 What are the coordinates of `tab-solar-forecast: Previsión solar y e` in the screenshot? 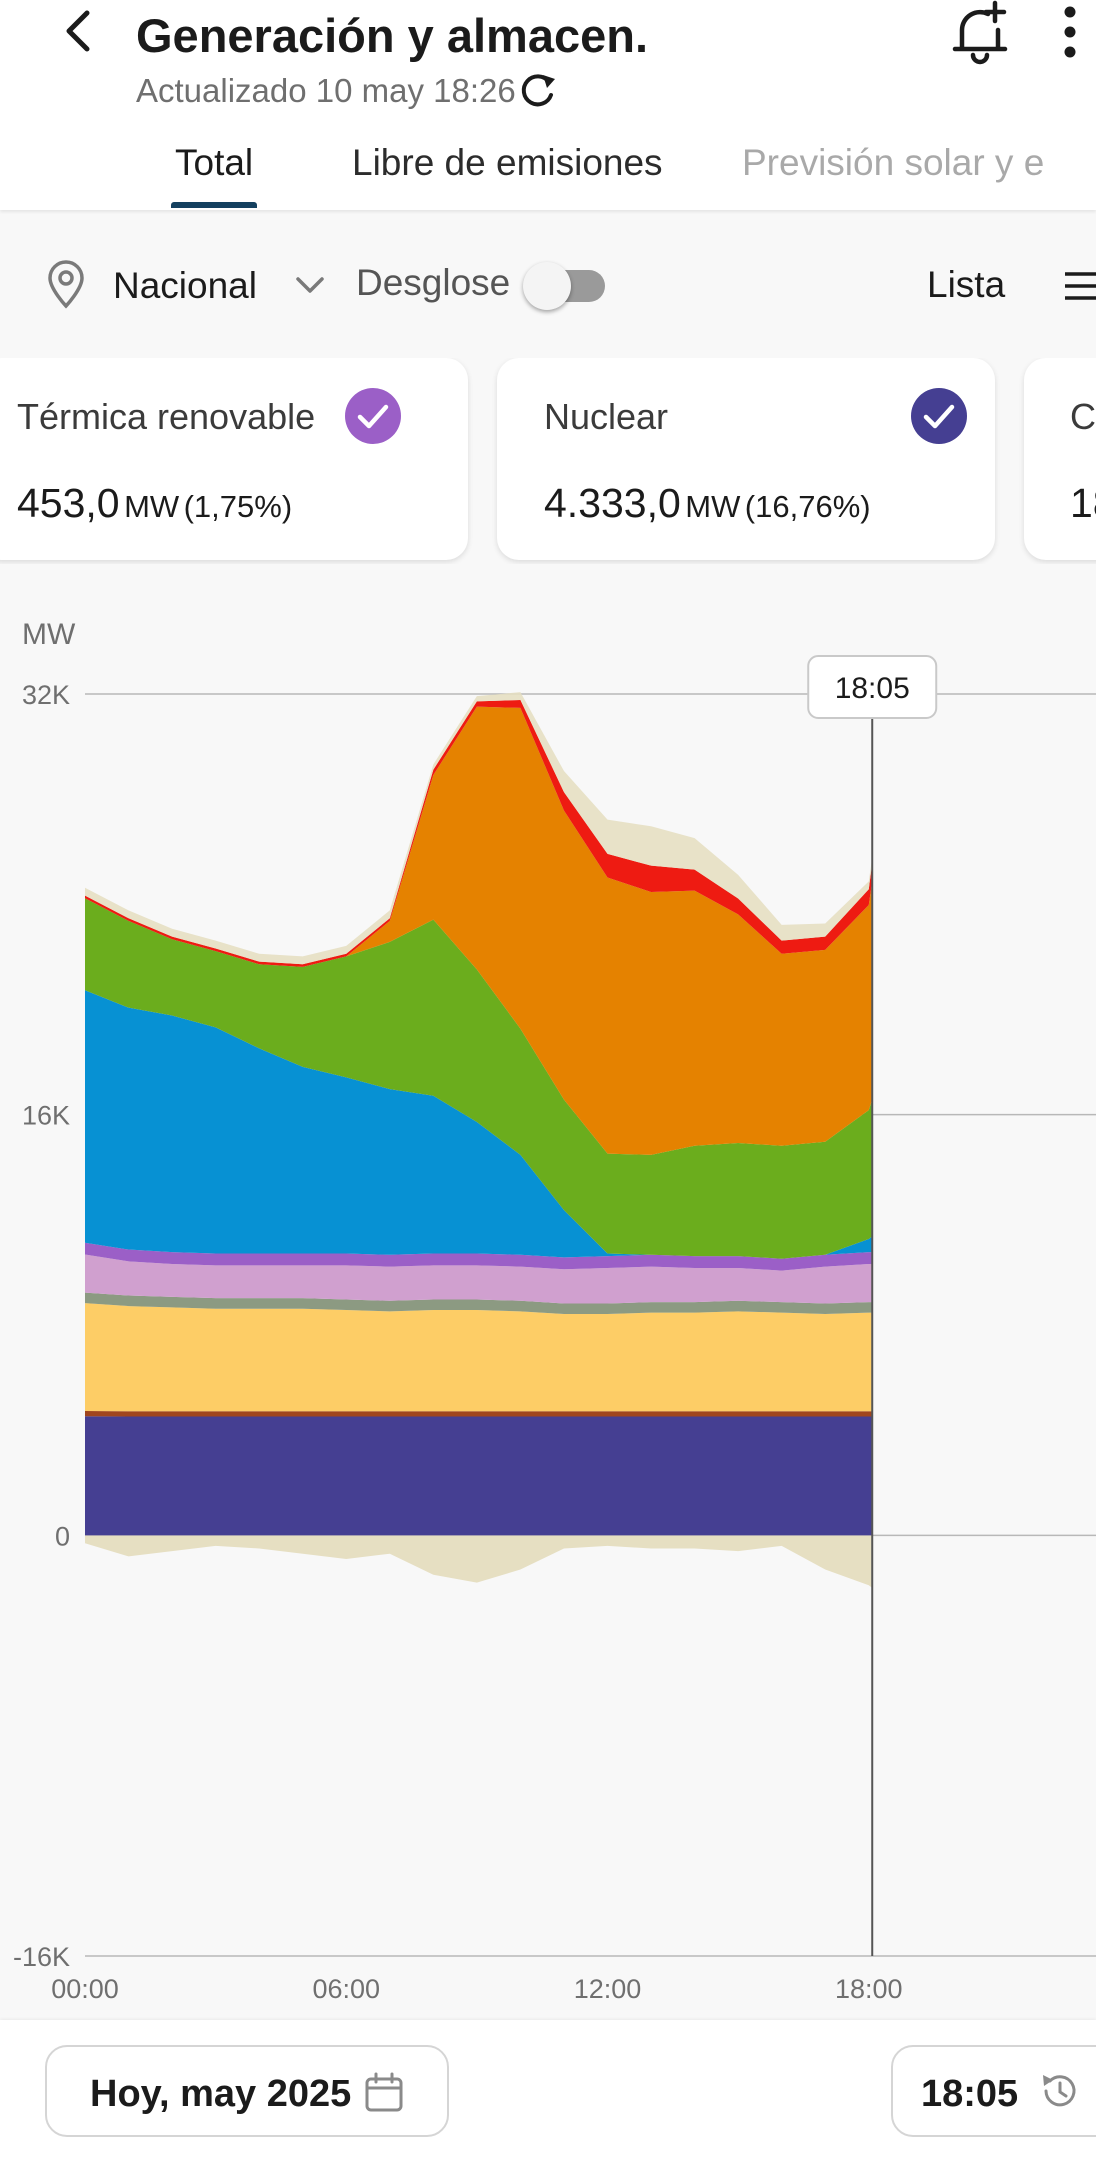 It's located at (893, 162).